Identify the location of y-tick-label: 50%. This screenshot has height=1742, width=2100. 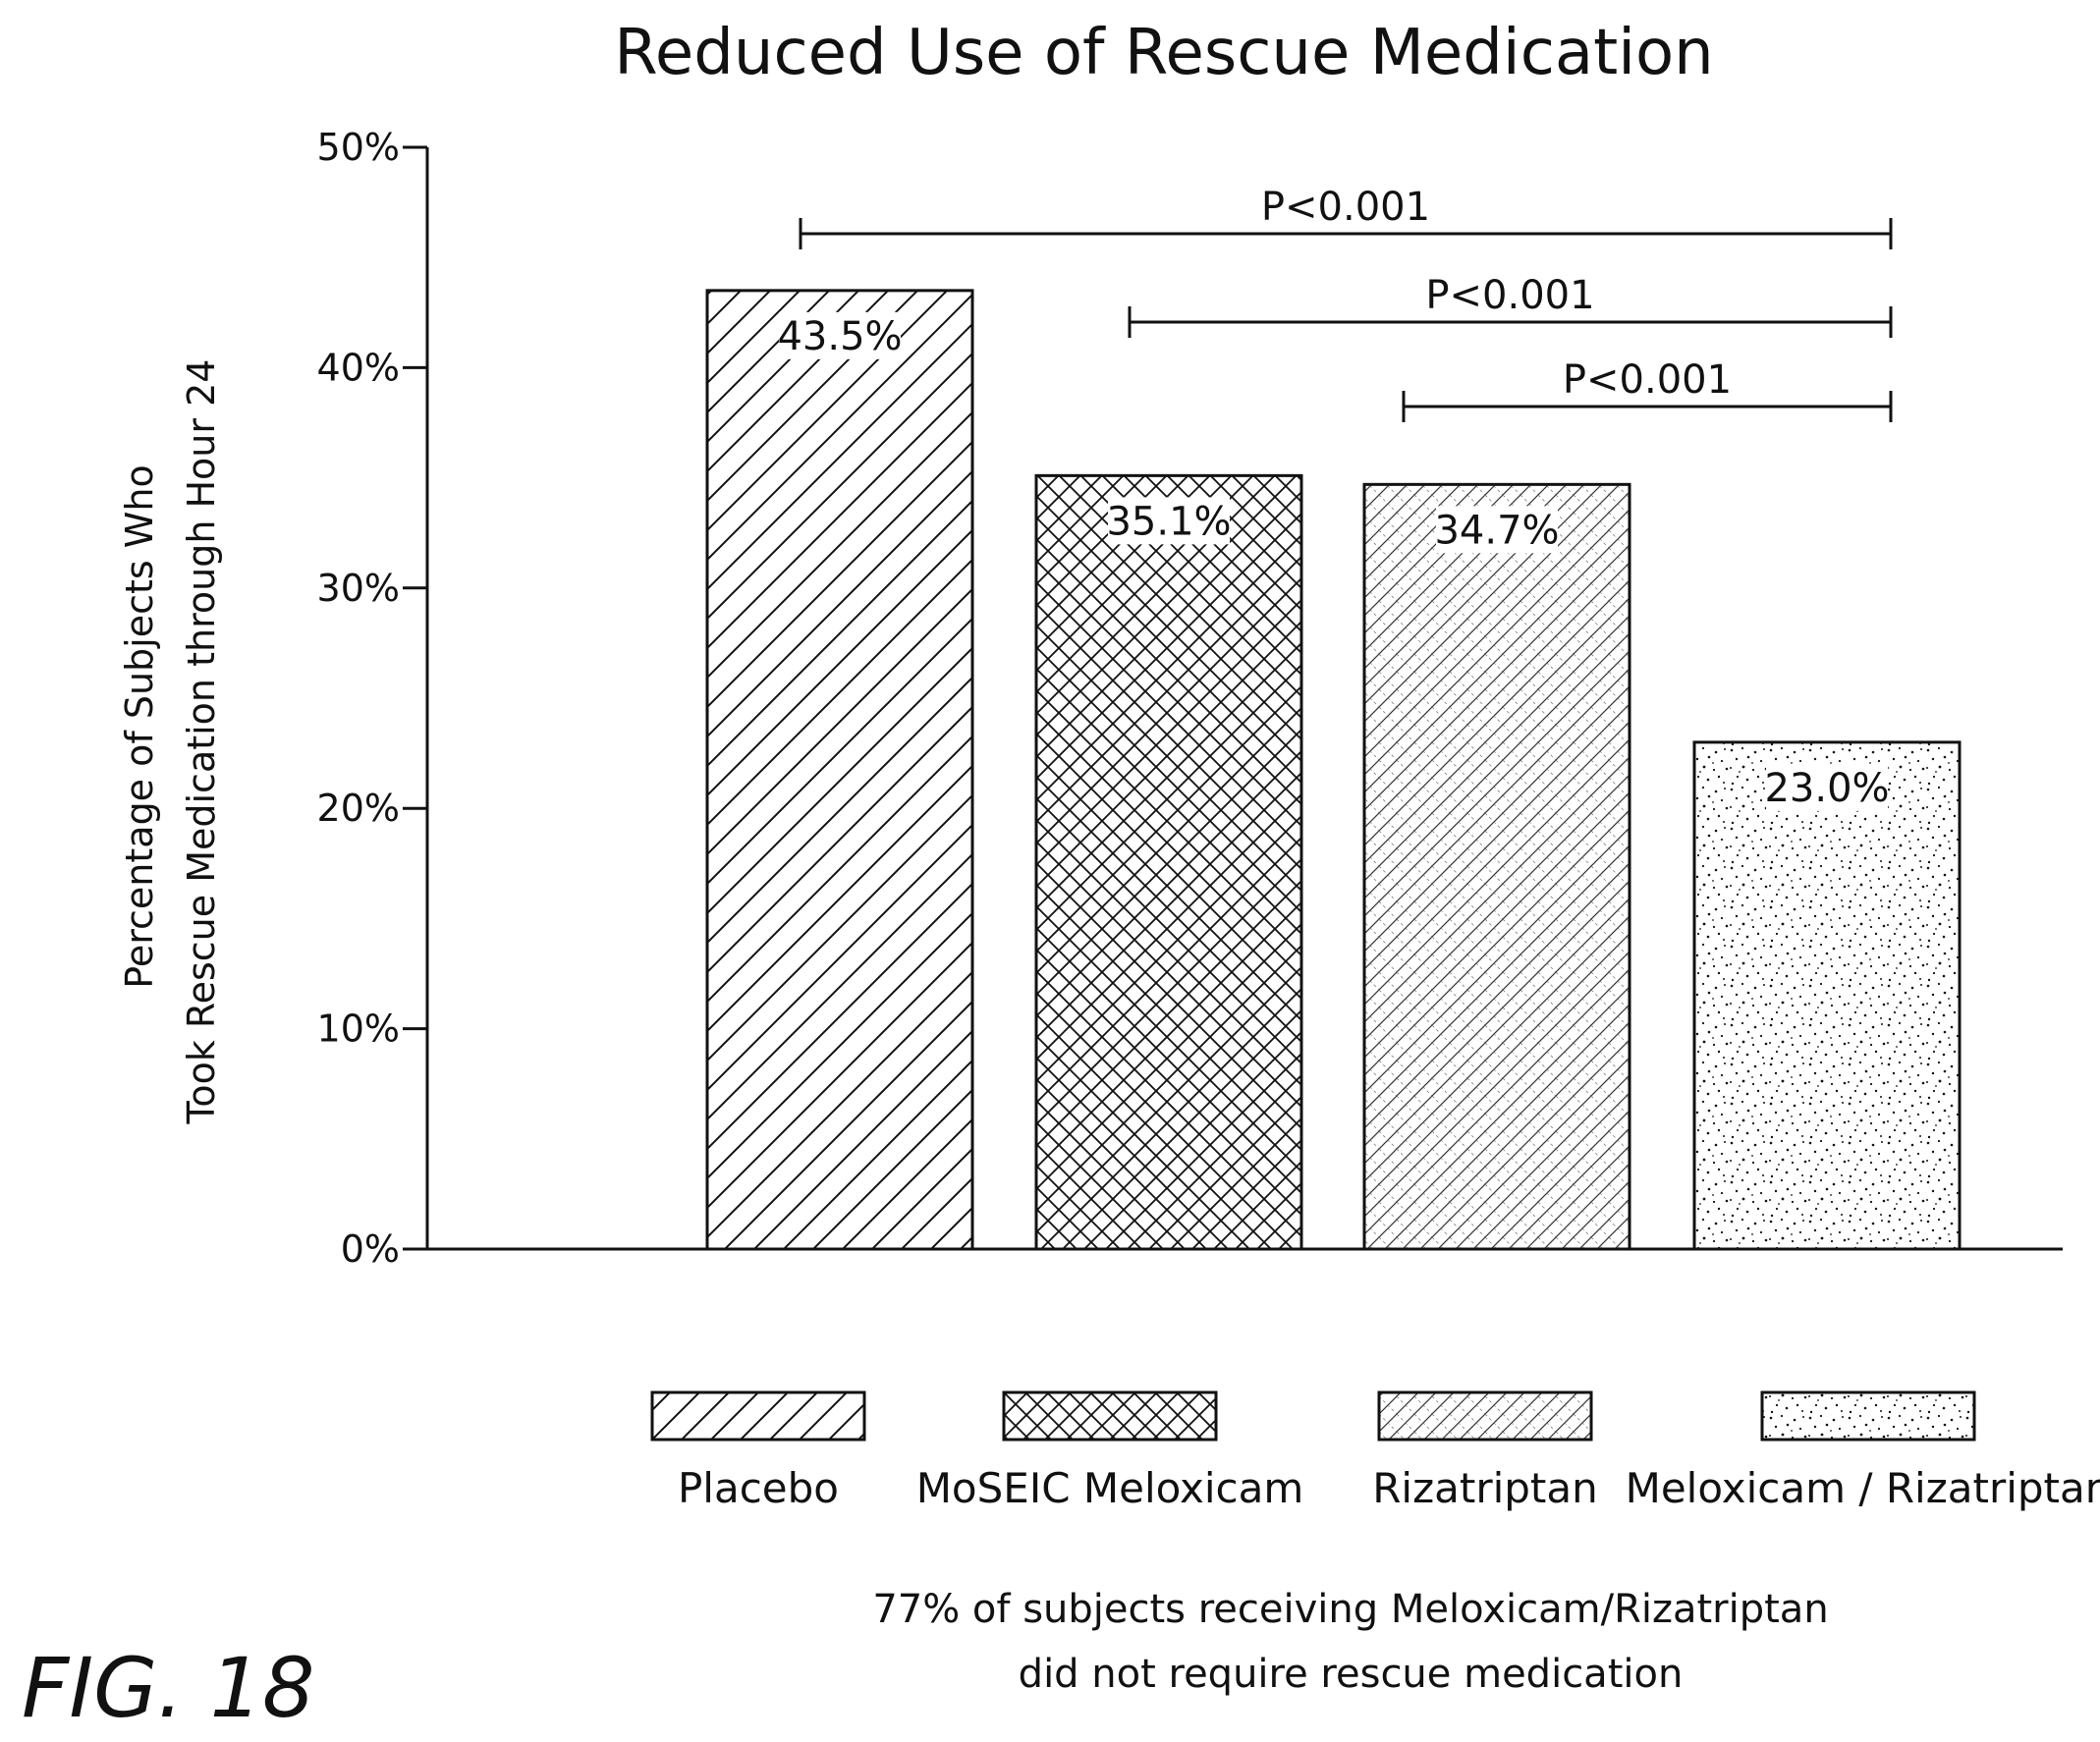
(358, 147).